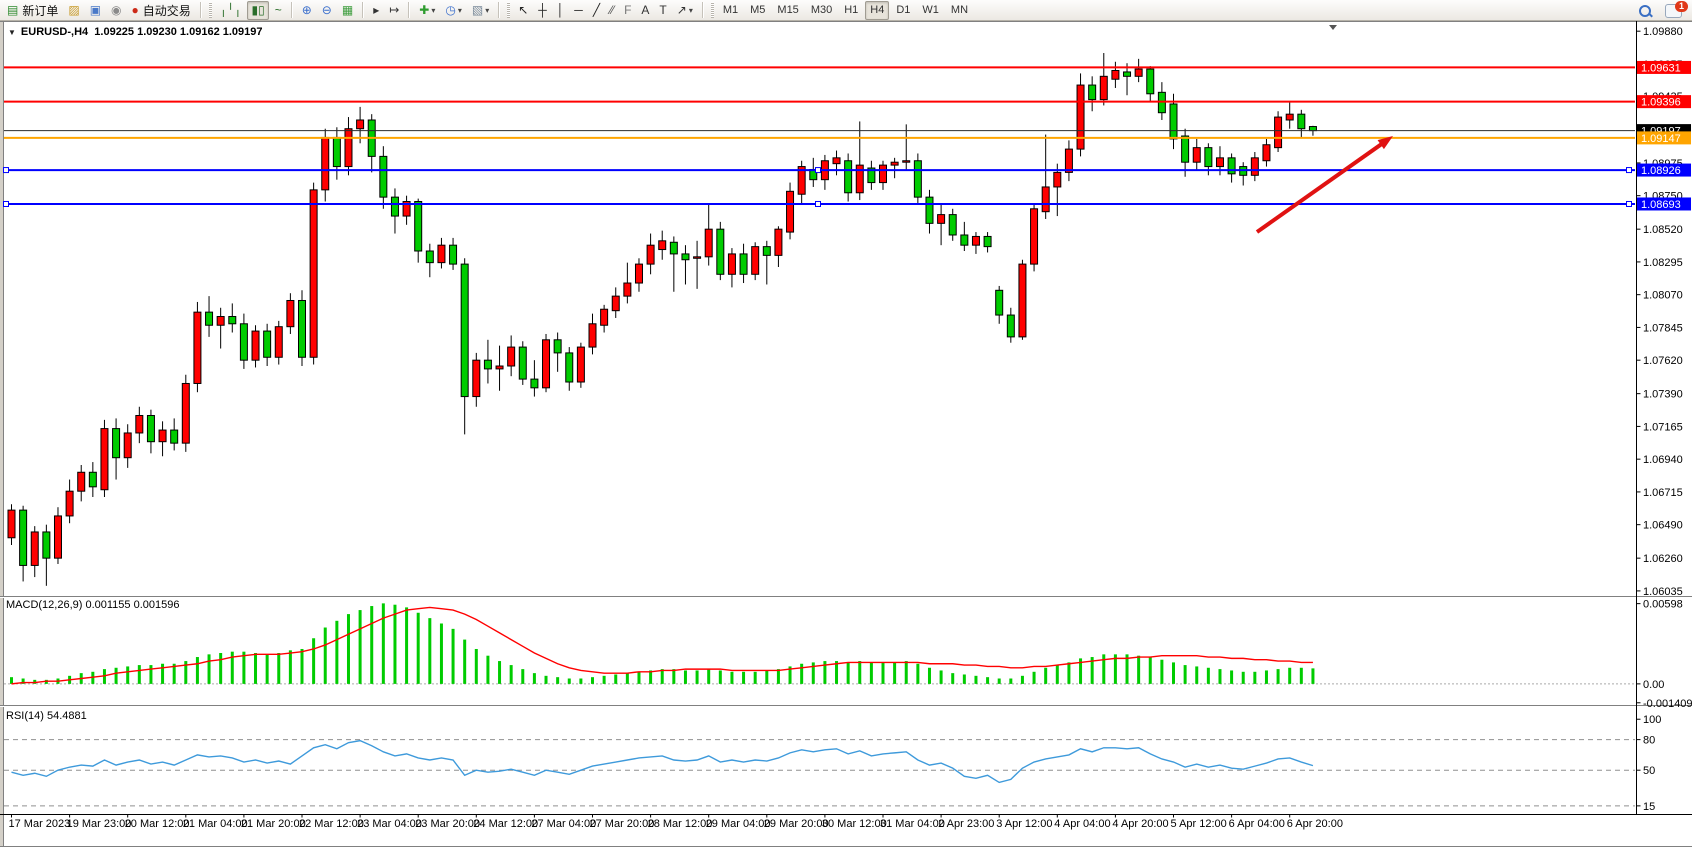 The image size is (1692, 847). Describe the element at coordinates (157, 824) in the screenshot. I see `svg-text: 20 Mar 12:00` at that location.